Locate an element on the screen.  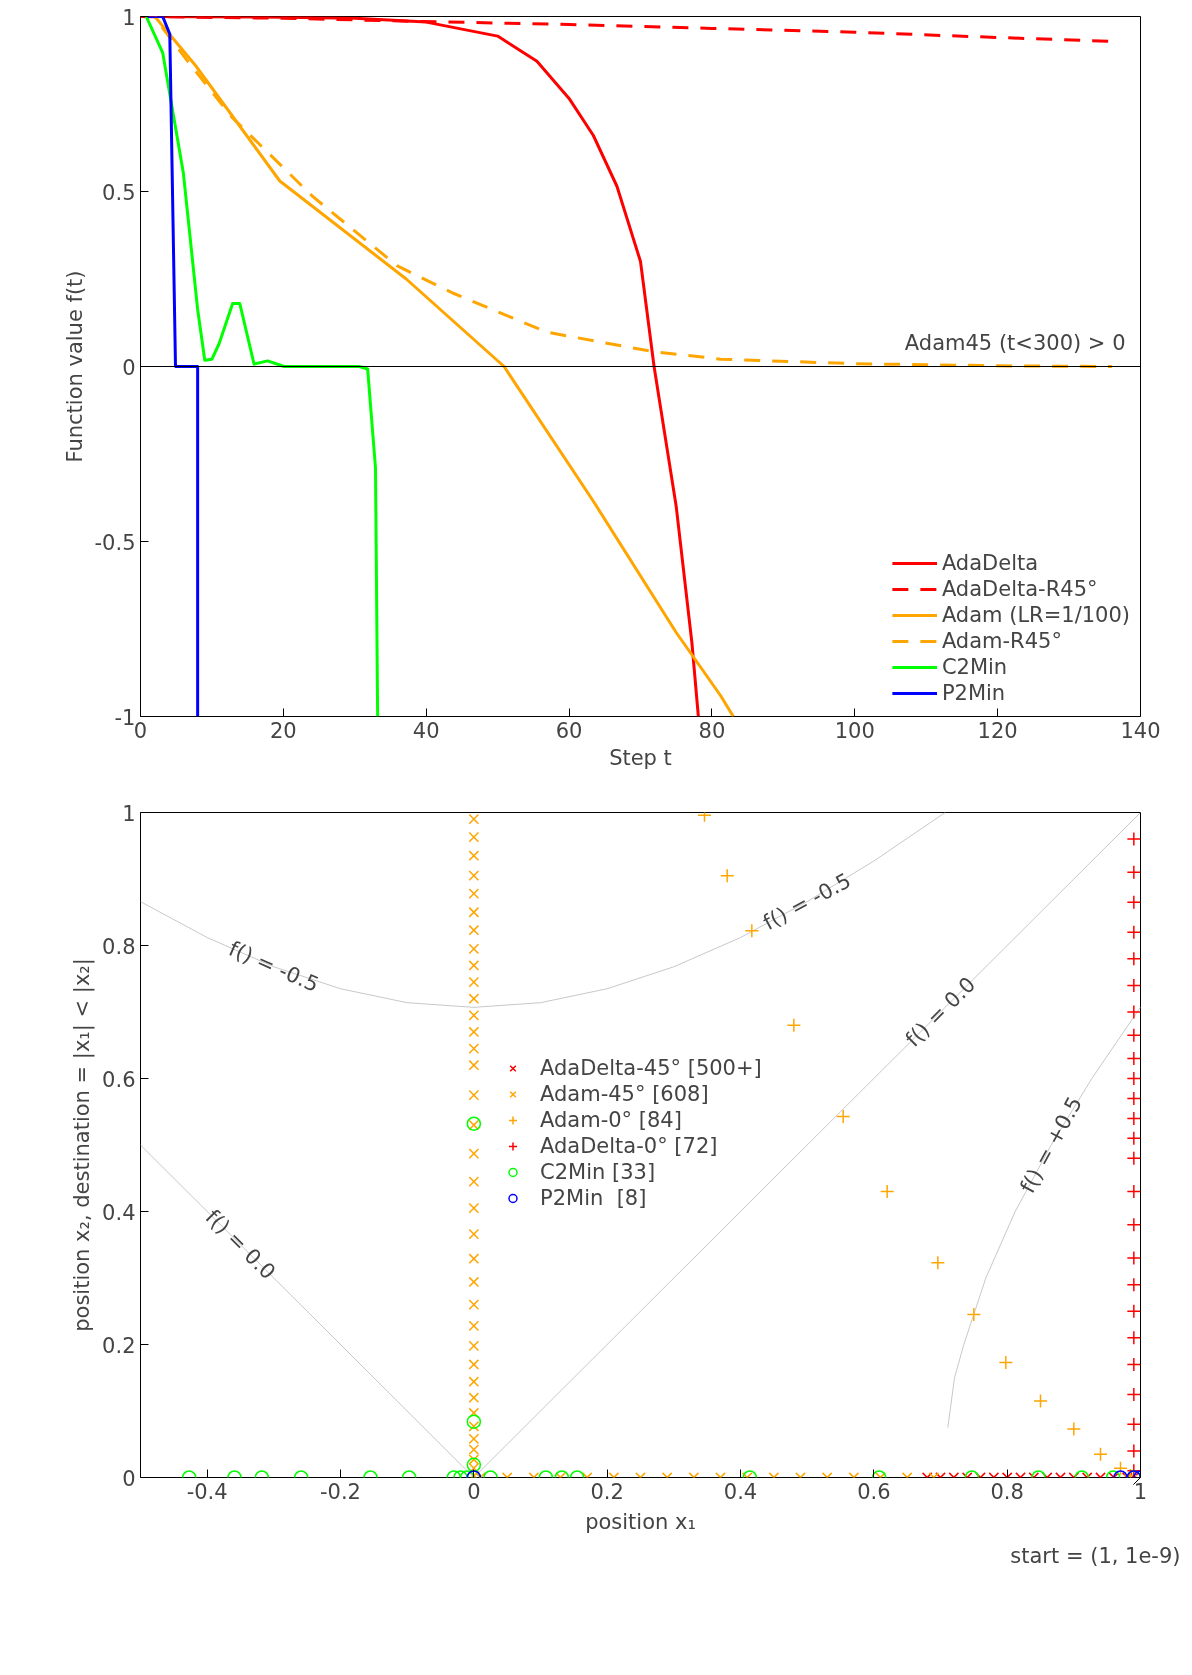
x-tick-label: 120 is located at coordinates (997, 730).